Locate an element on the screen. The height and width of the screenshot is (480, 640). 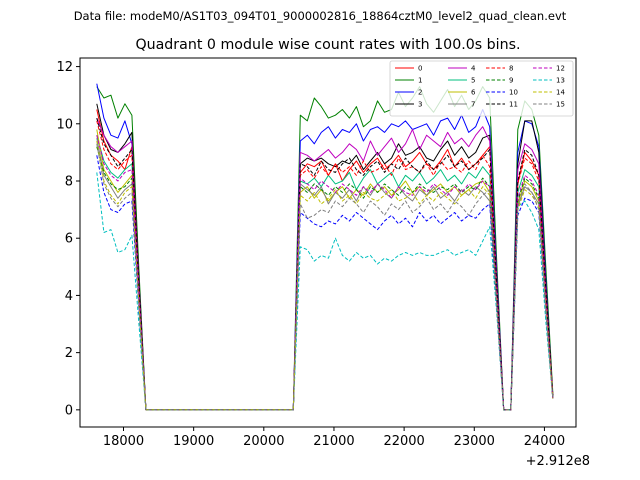
y-tick-label: 8 is located at coordinates (69, 182).